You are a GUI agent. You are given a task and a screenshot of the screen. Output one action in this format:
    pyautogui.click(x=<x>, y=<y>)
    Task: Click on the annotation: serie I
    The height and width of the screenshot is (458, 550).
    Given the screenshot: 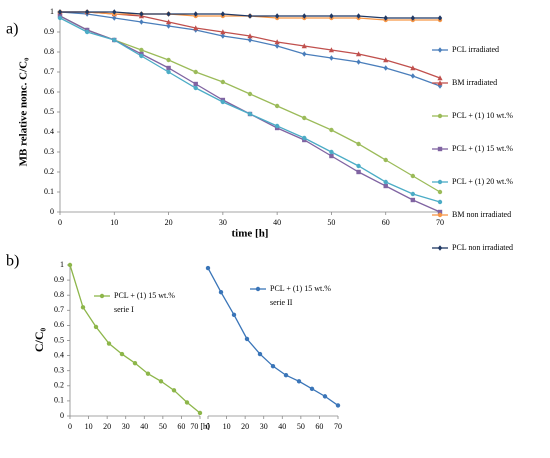 What is the action you would take?
    pyautogui.click(x=124, y=309)
    